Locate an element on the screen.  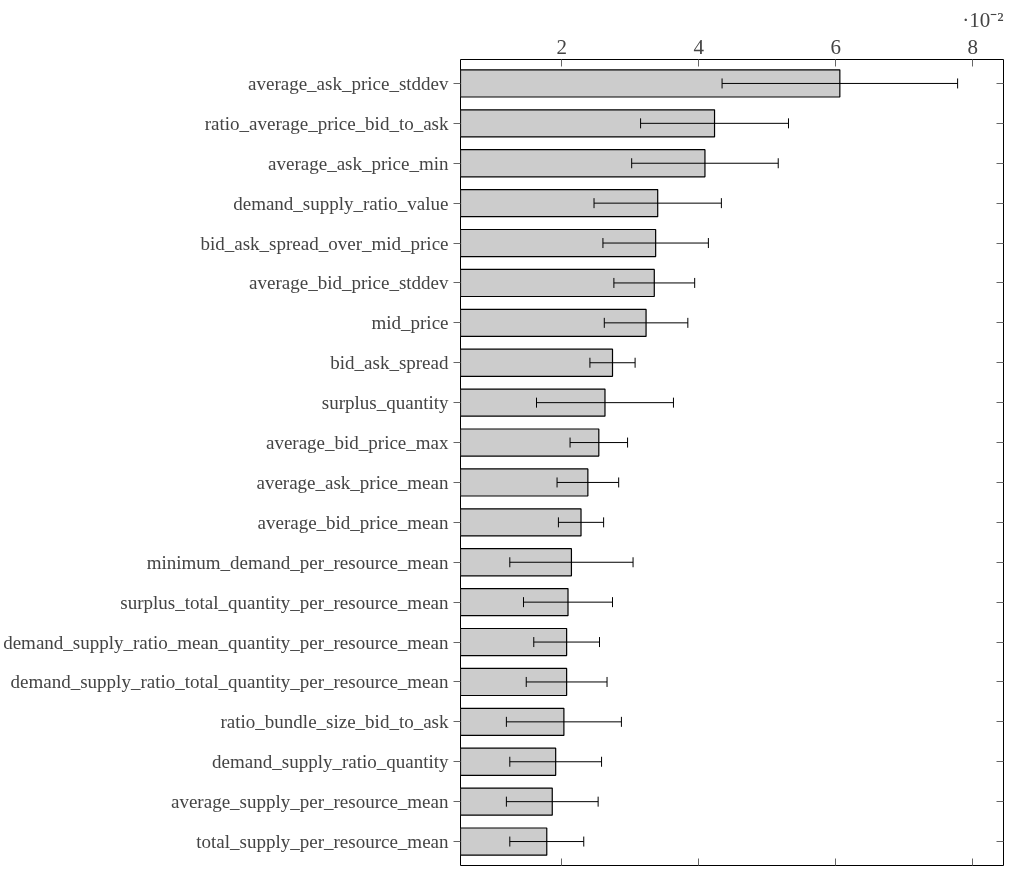
x-tick-label: 4 is located at coordinates (699, 46).